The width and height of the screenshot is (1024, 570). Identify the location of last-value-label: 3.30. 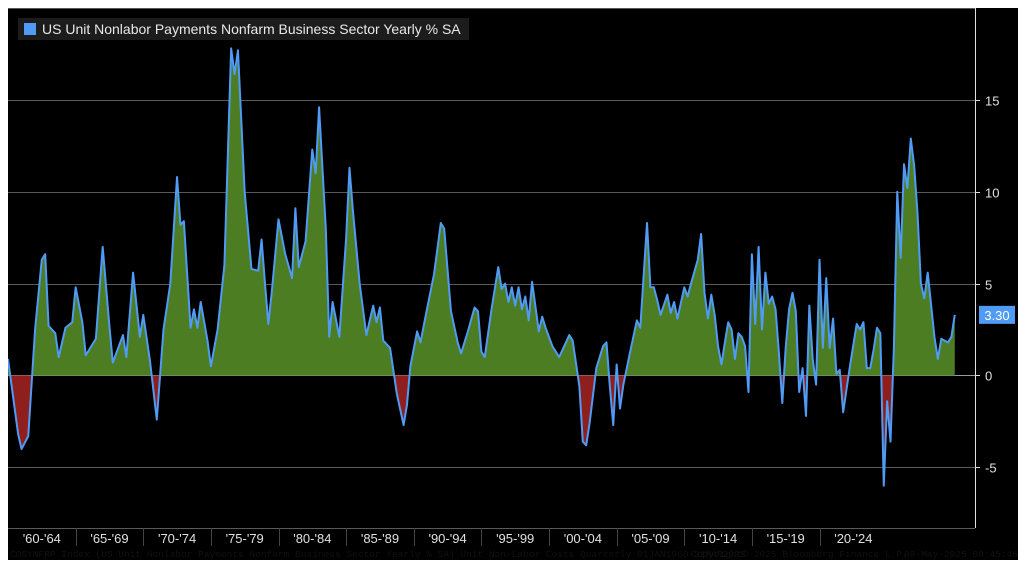
(996, 315).